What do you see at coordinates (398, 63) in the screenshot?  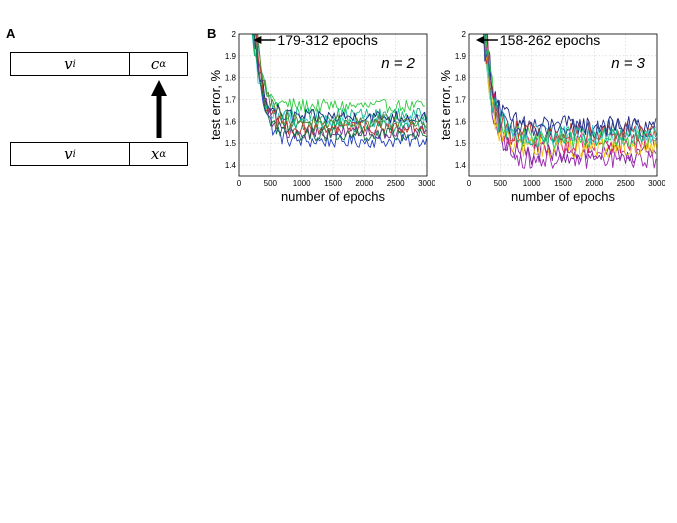 I see `n-label: n = 2` at bounding box center [398, 63].